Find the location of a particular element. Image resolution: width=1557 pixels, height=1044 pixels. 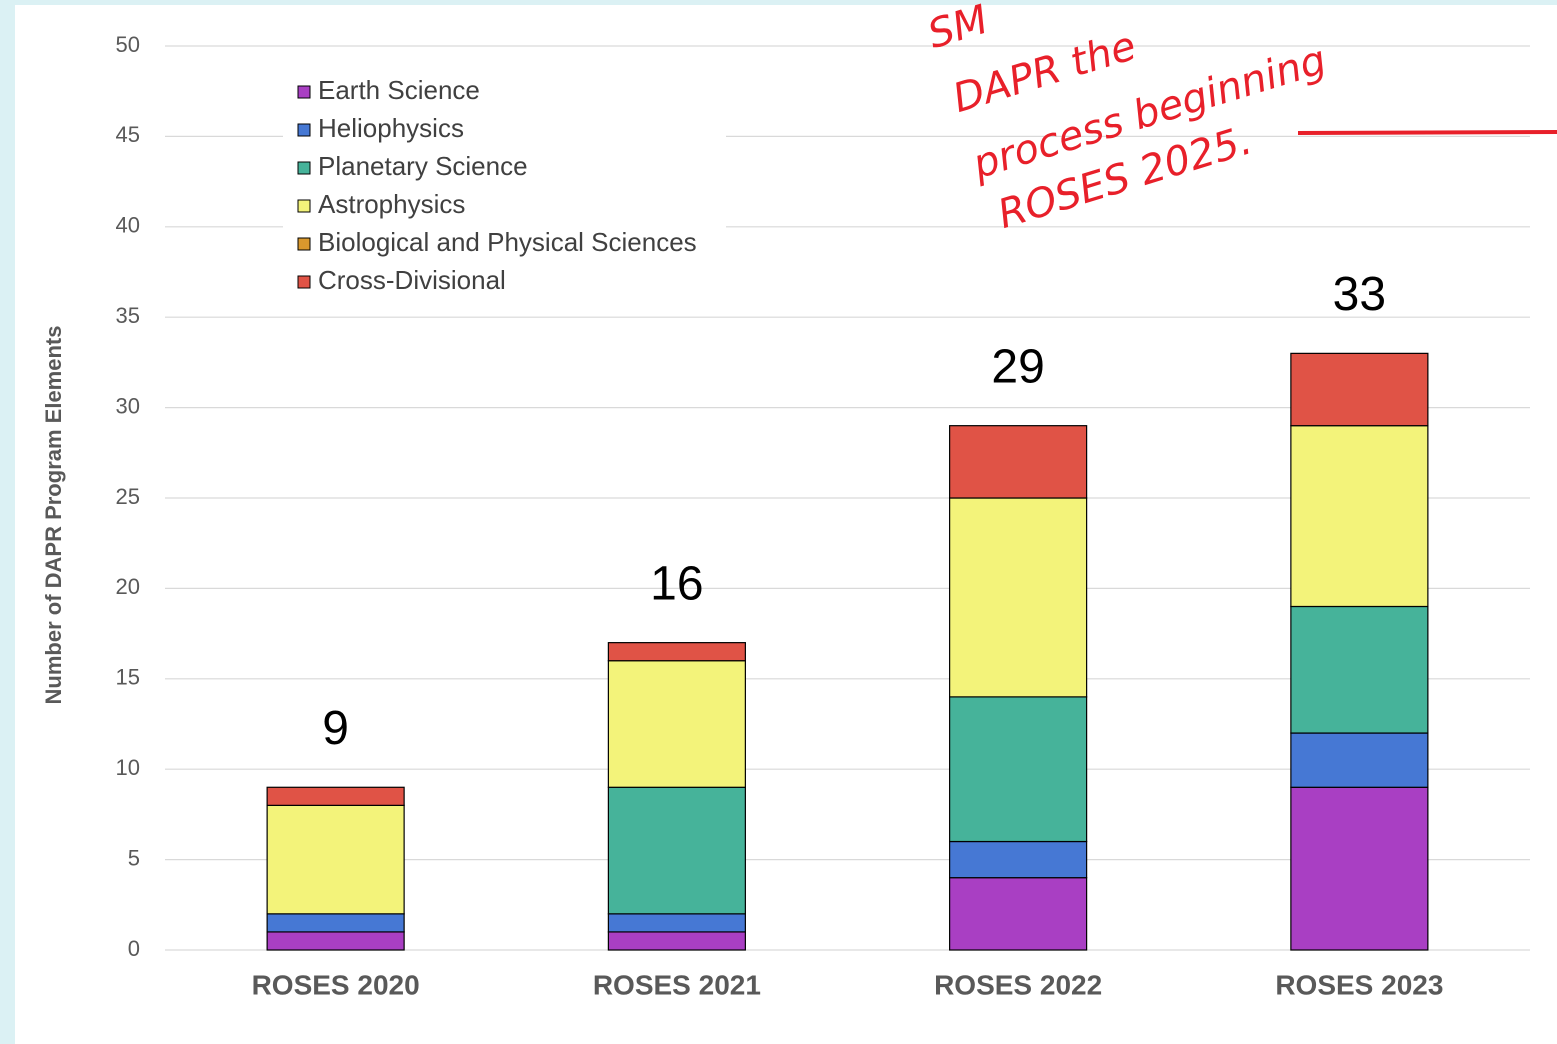

legend-label: Biological and Physical Sciences is located at coordinates (507, 242).